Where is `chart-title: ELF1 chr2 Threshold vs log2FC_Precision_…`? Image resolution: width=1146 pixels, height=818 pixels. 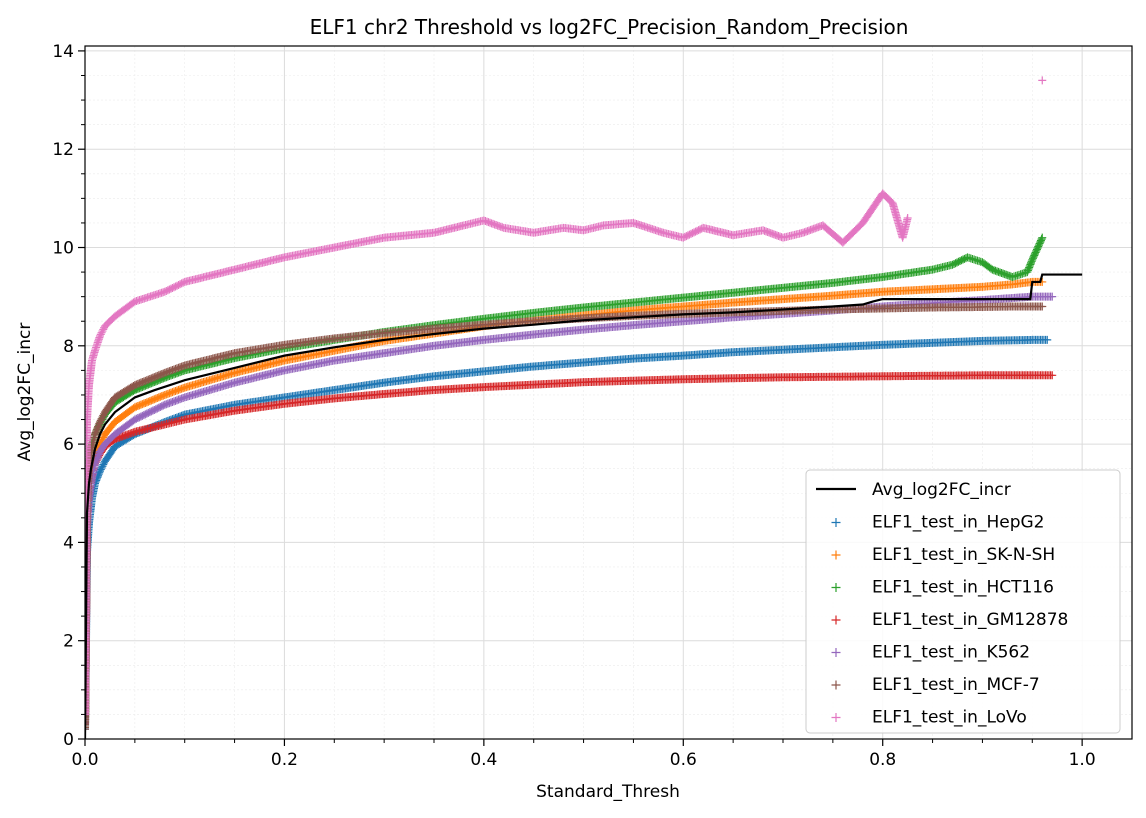 chart-title: ELF1 chr2 Threshold vs log2FC_Precision_… is located at coordinates (609, 27).